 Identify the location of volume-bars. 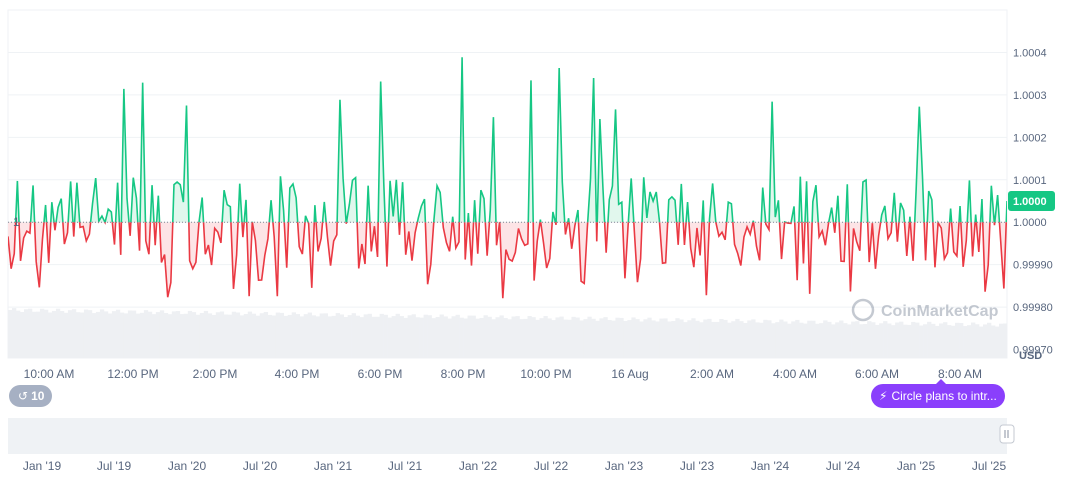
(508, 333).